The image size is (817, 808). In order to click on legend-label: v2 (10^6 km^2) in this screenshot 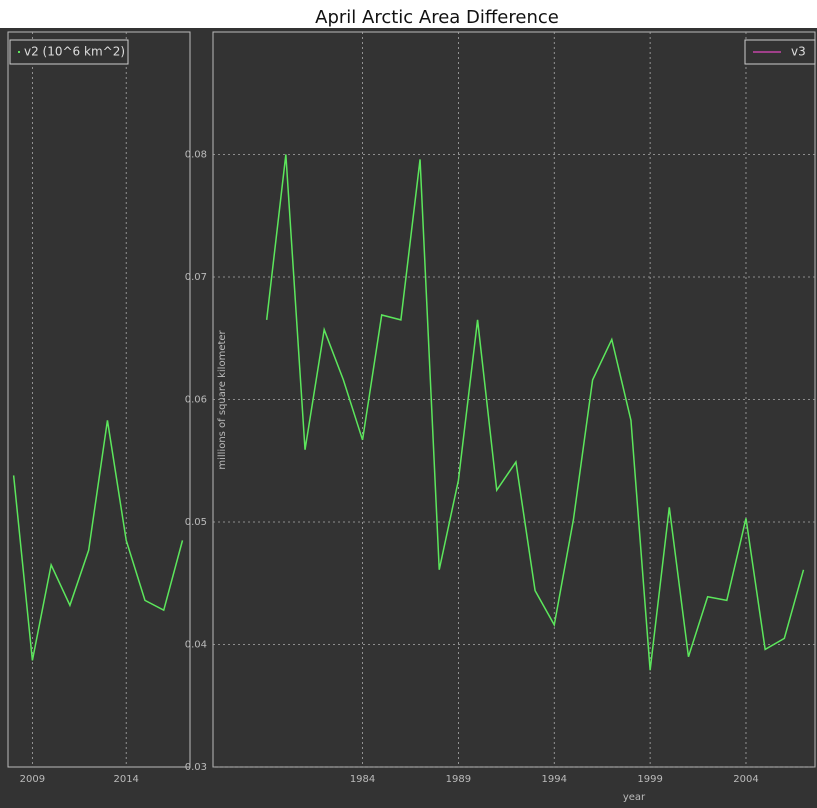, I will do `click(74, 52)`.